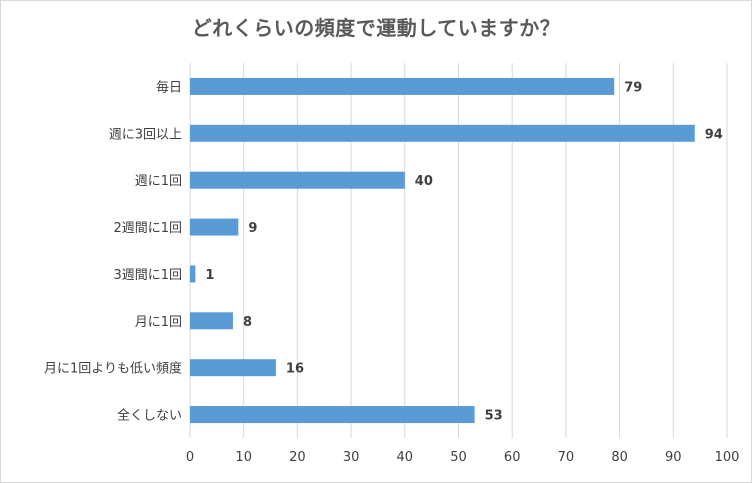 This screenshot has width=752, height=483. What do you see at coordinates (147, 275) in the screenshot?
I see `category-label: 3週間に1回` at bounding box center [147, 275].